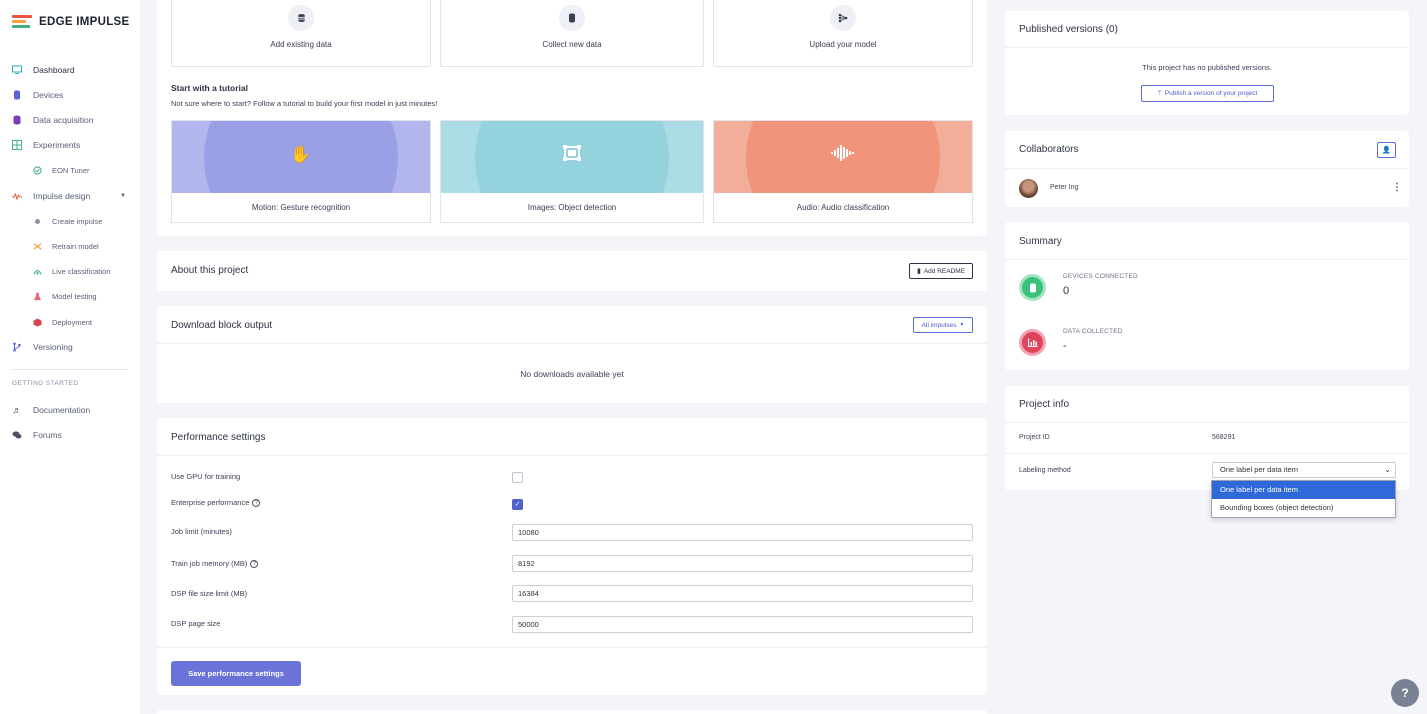 Image resolution: width=1427 pixels, height=714 pixels. What do you see at coordinates (1207, 169) in the screenshot?
I see `collaborators-card: Collaborators 👤 Peter Ing ⋮` at bounding box center [1207, 169].